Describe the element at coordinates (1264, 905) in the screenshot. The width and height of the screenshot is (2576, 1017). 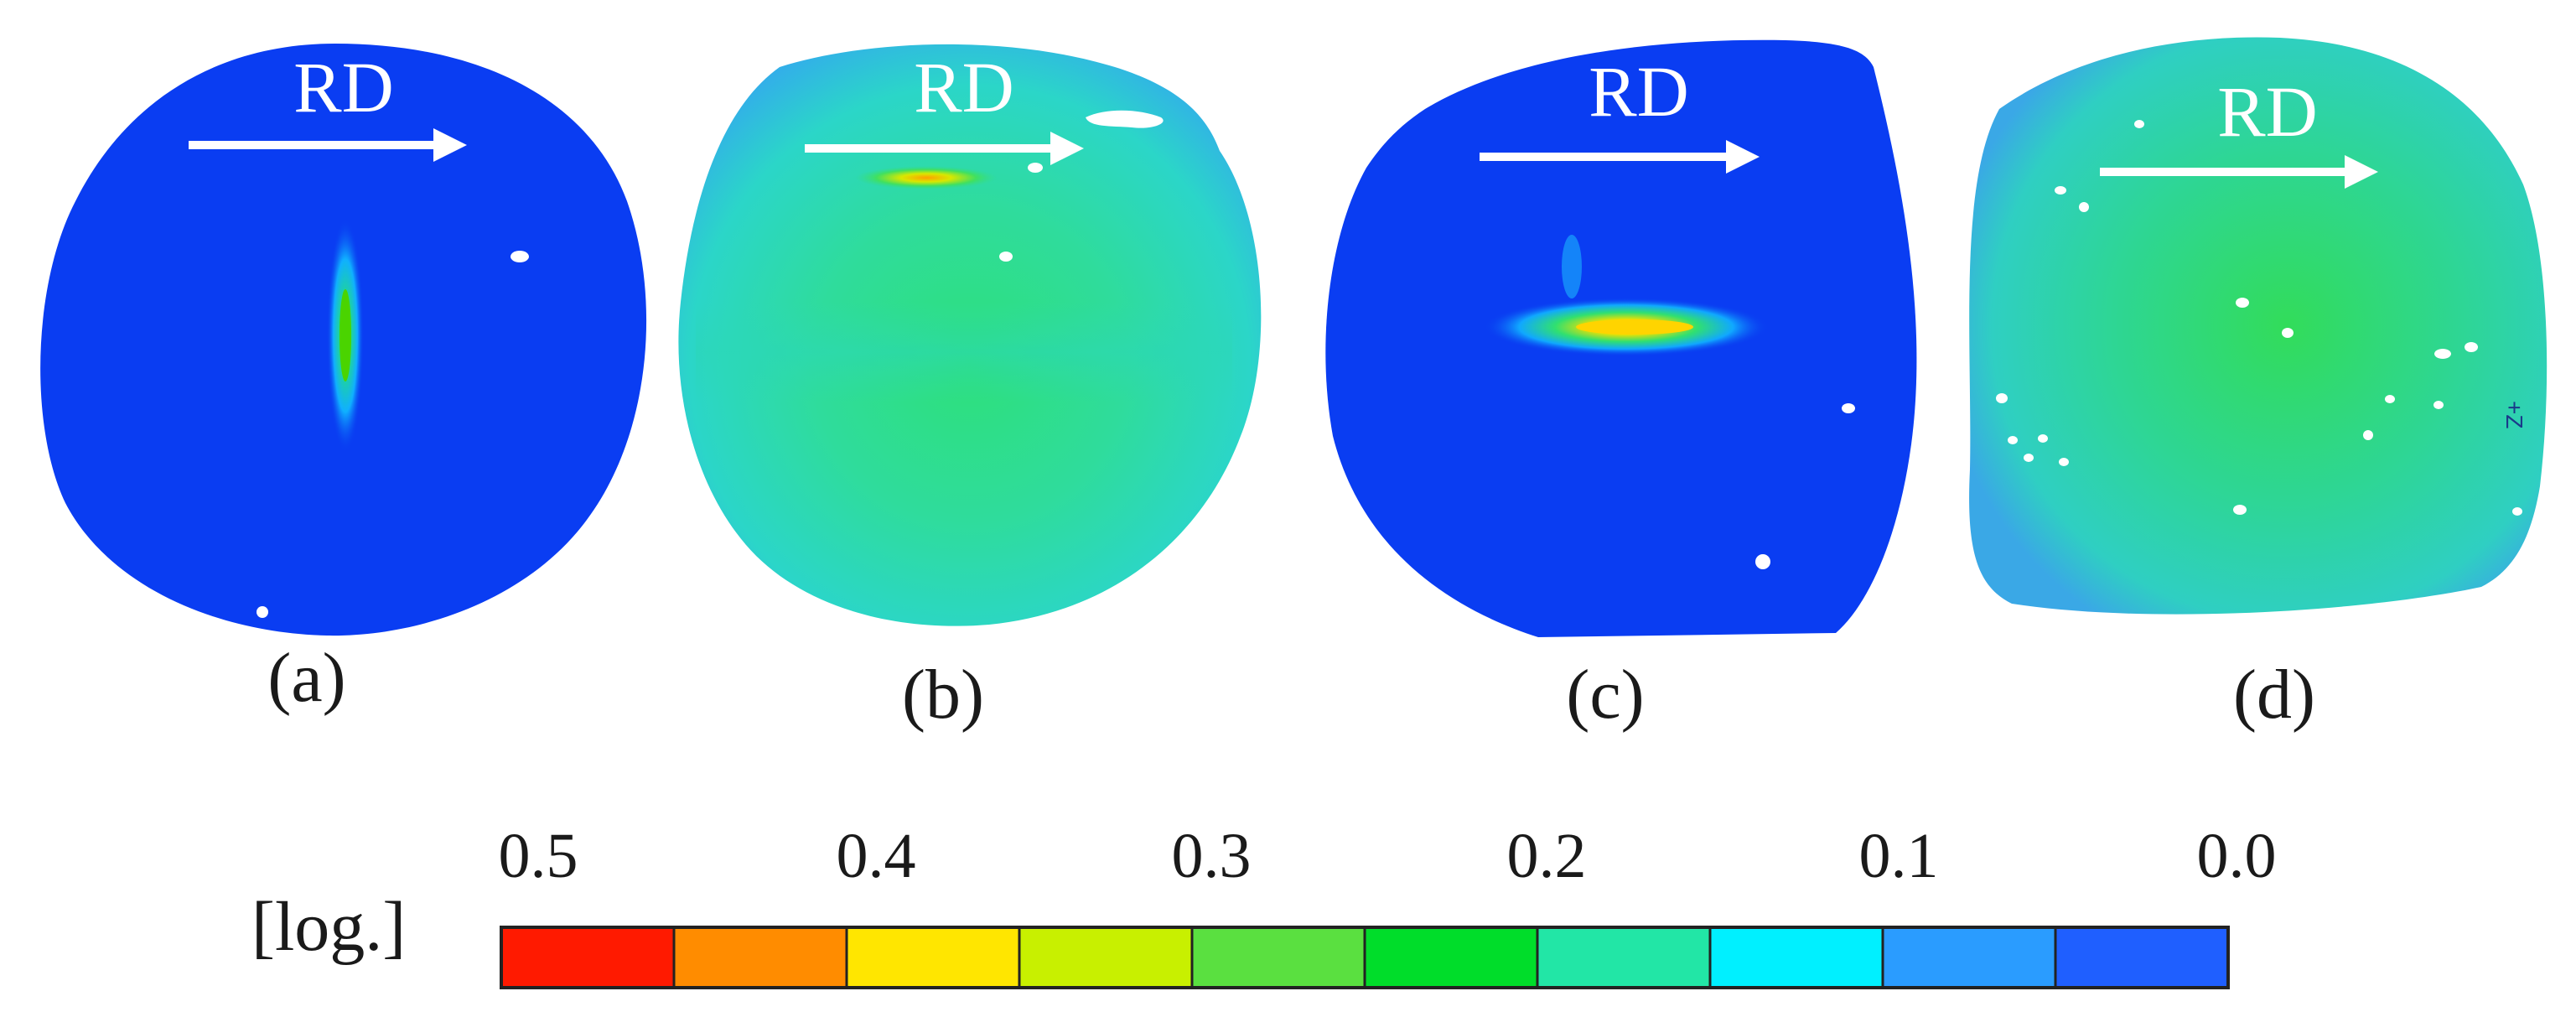
I see `colorbar: [log.] 0.5 0.4 0.3 0.2 0.1 0.0` at that location.